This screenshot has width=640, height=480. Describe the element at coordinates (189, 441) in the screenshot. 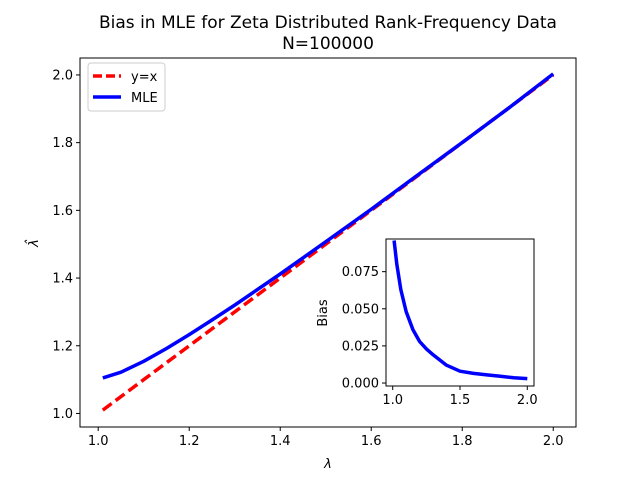

I see `x-tick-label: 1.2` at that location.